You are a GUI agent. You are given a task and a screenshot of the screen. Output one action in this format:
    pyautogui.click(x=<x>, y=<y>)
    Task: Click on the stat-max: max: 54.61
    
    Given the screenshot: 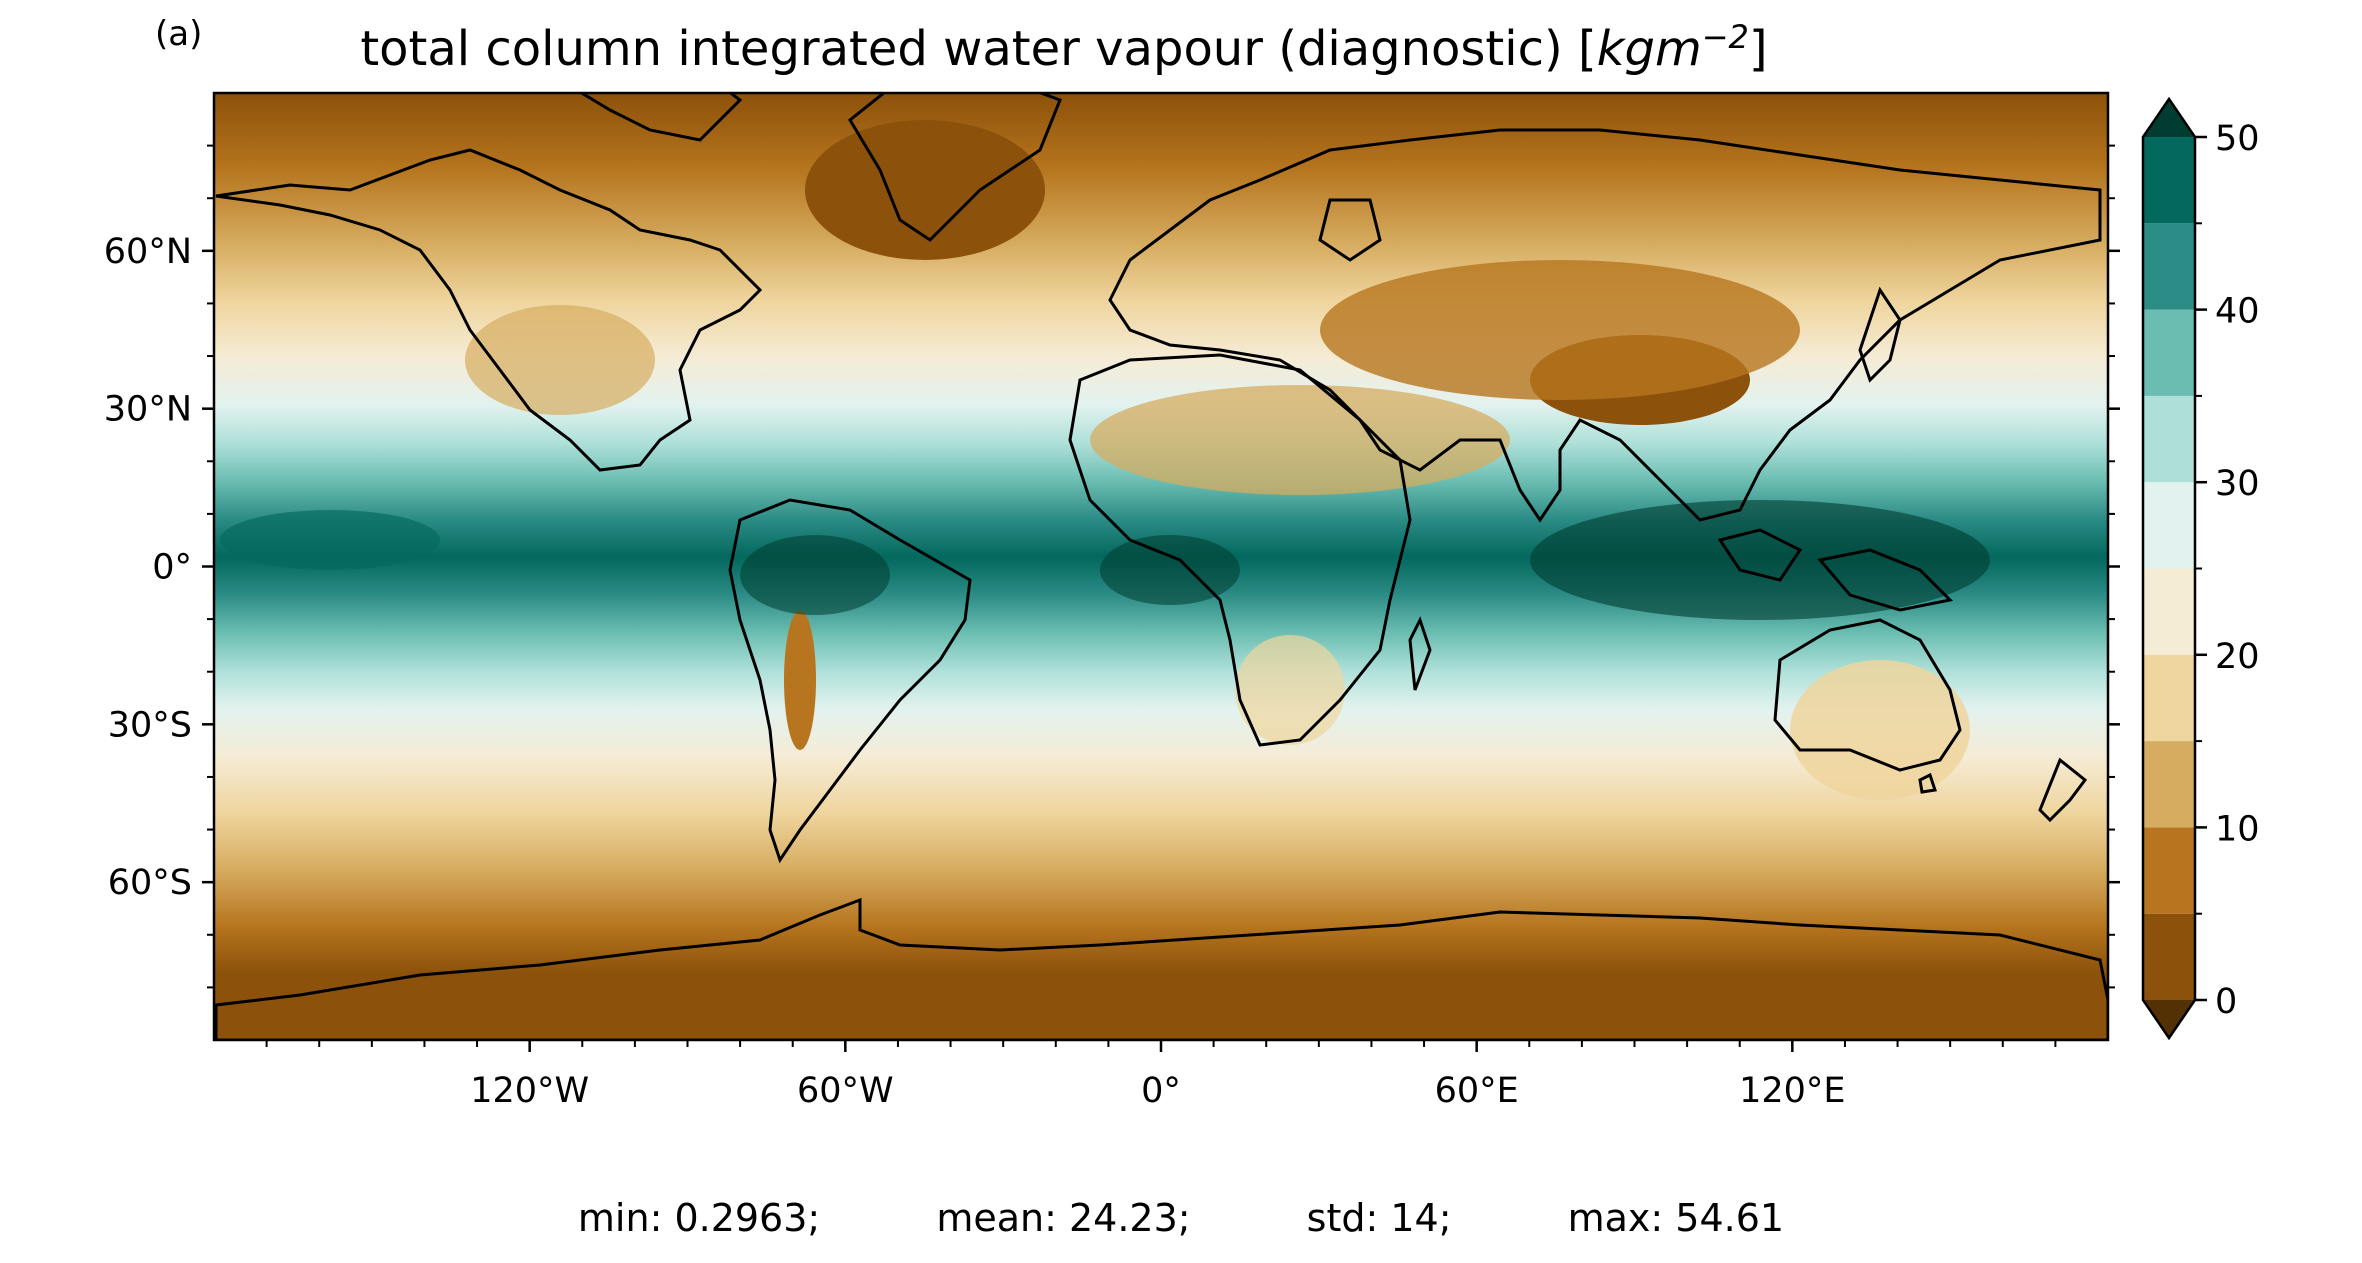 What is the action you would take?
    pyautogui.click(x=1676, y=1218)
    